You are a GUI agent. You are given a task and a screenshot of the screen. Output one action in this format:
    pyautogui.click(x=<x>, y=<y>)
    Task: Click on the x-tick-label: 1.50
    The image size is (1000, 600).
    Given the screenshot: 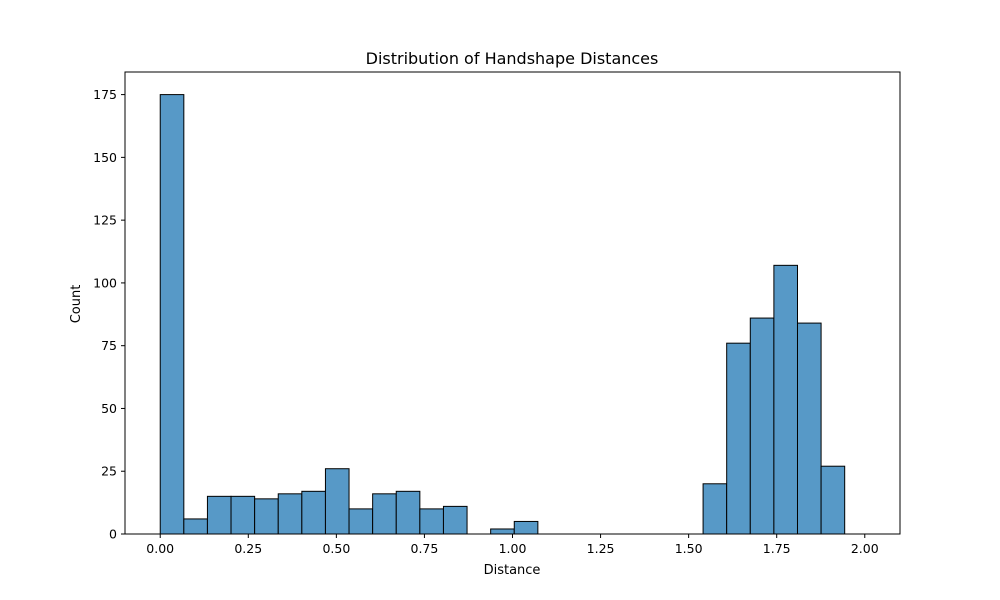 What is the action you would take?
    pyautogui.click(x=689, y=548)
    